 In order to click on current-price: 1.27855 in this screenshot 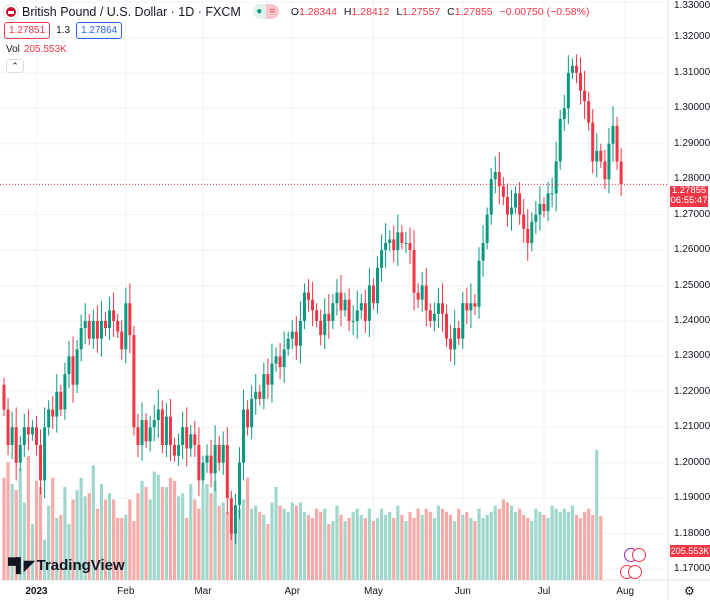, I will do `click(689, 190)`.